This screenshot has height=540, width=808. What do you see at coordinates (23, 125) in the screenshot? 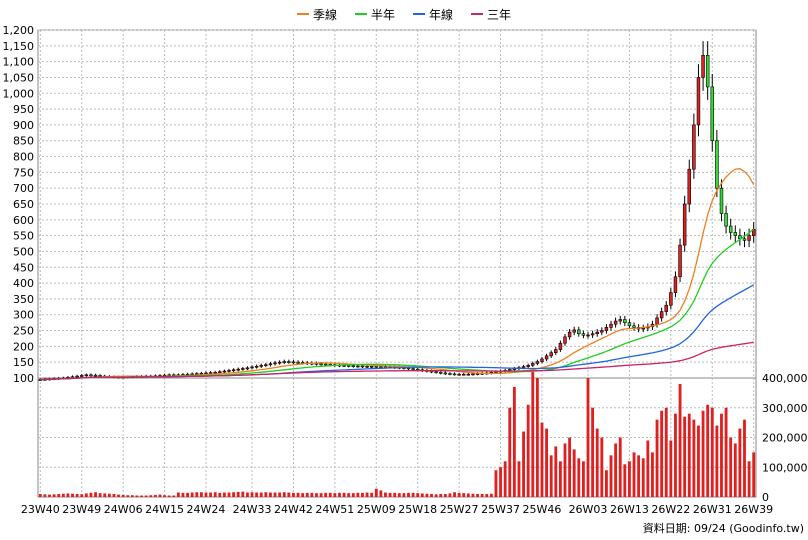
I see `price-tick-label: 900` at bounding box center [23, 125].